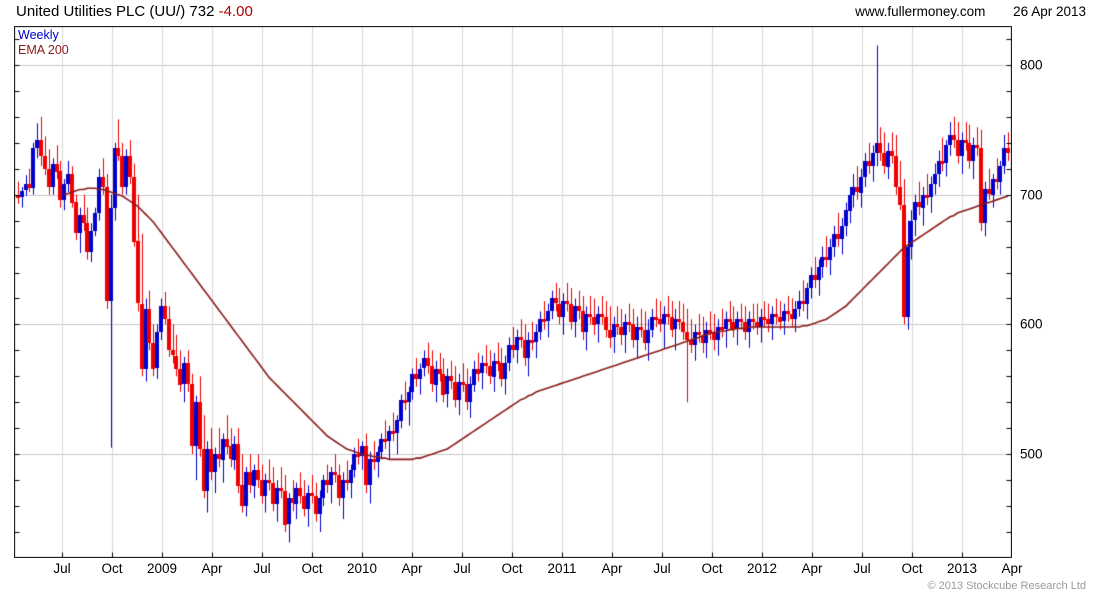  Describe the element at coordinates (562, 568) in the screenshot. I see `x-axis-tick-2011: 2011` at that location.